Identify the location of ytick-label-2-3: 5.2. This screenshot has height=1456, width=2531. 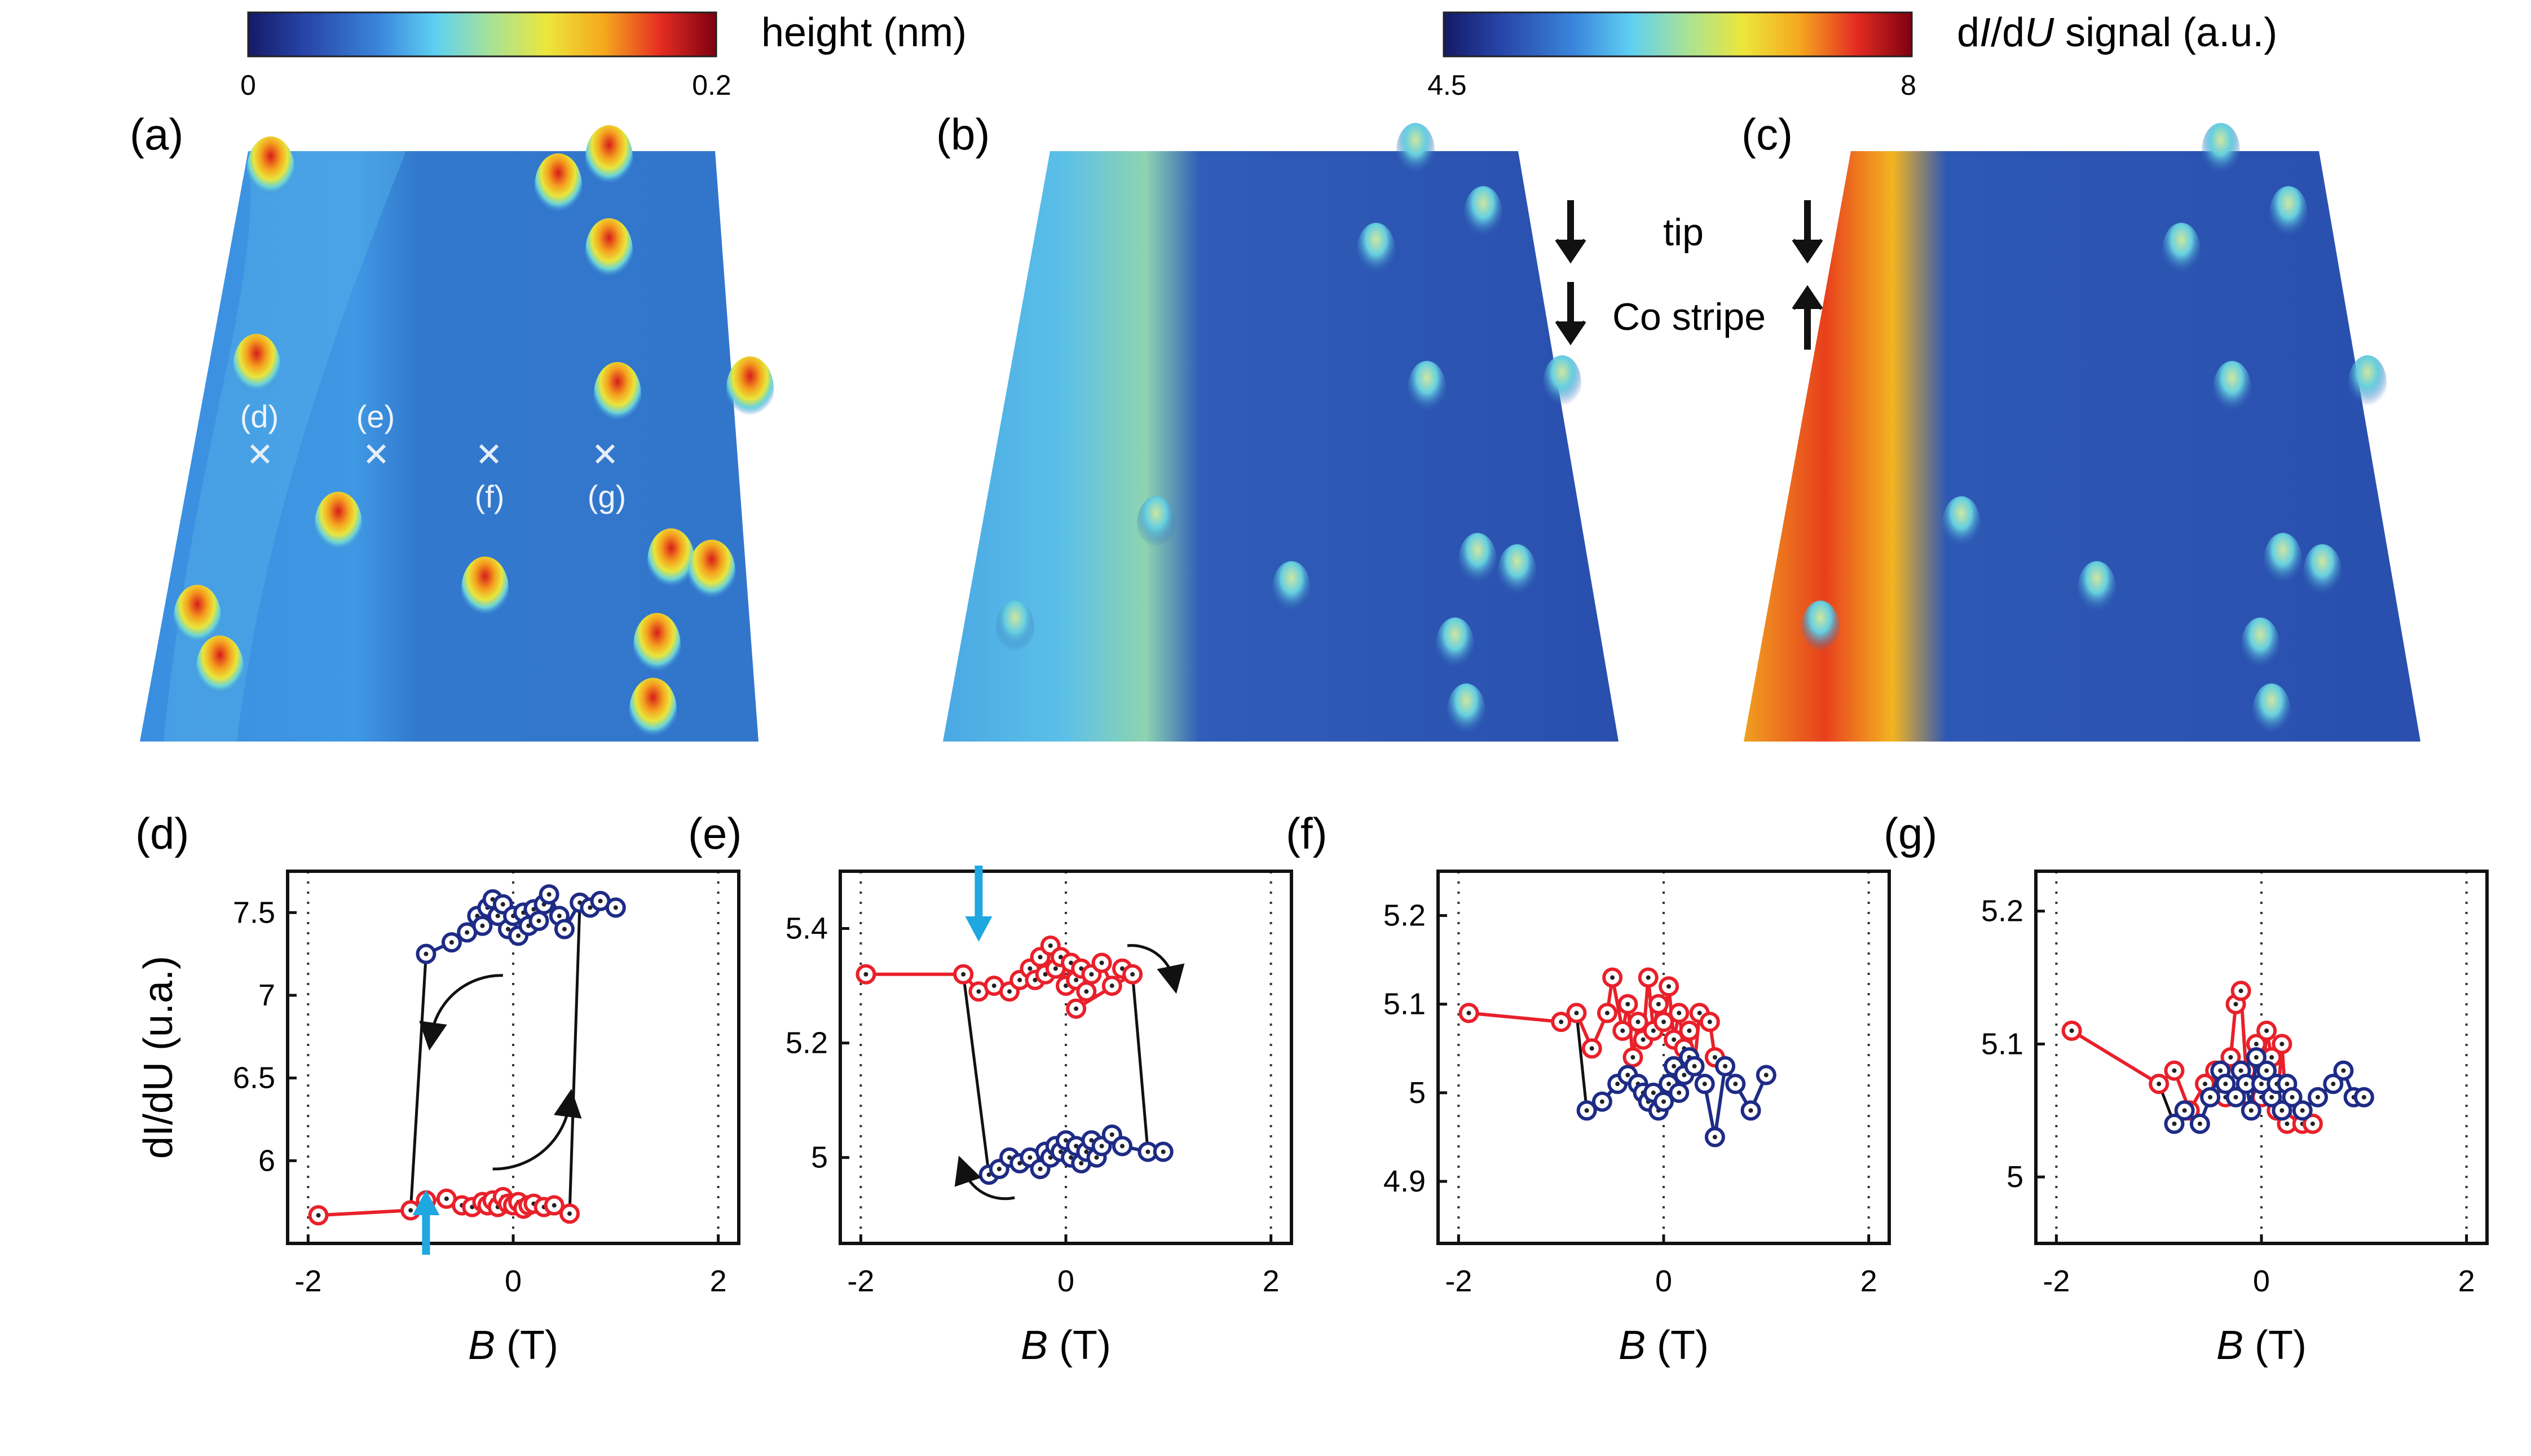
(1404, 916).